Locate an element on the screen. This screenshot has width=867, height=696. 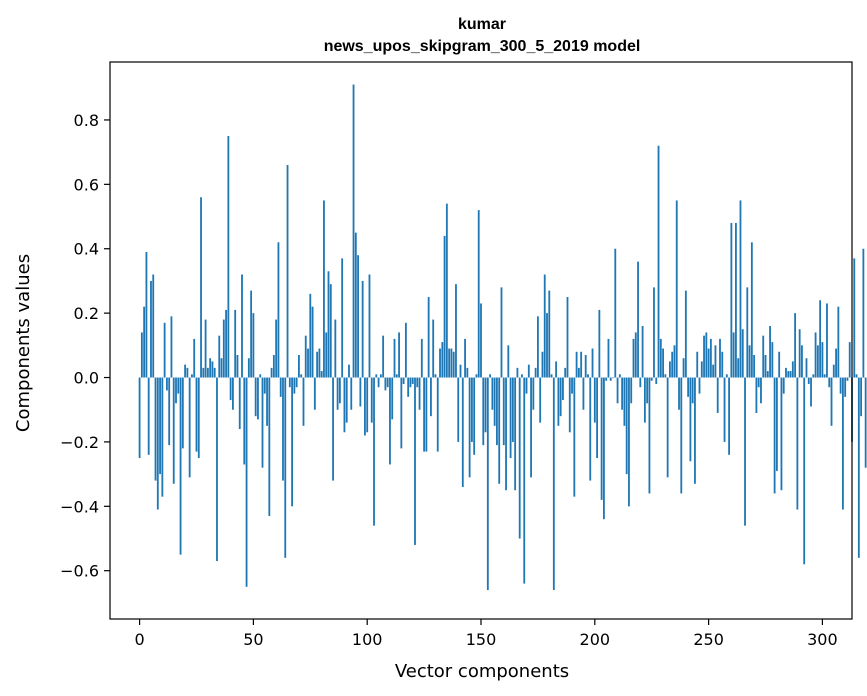
y-tick-label: 0.6 is located at coordinates (86, 184).